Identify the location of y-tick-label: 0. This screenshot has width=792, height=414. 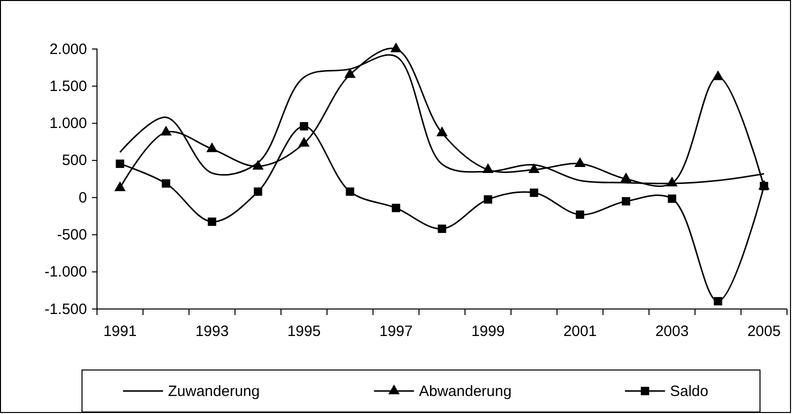
(82, 197).